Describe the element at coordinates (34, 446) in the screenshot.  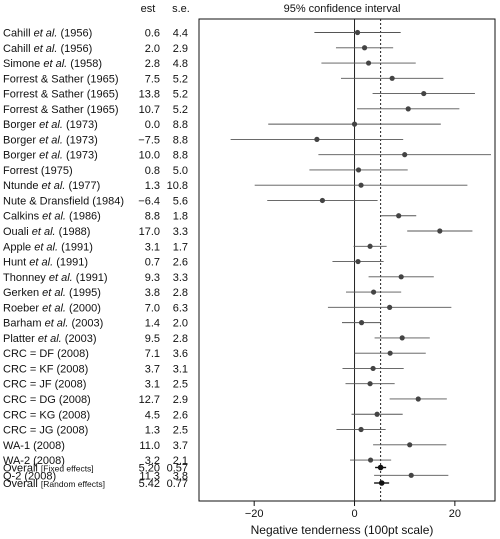
I see `study-label: WA-1 (2008)` at that location.